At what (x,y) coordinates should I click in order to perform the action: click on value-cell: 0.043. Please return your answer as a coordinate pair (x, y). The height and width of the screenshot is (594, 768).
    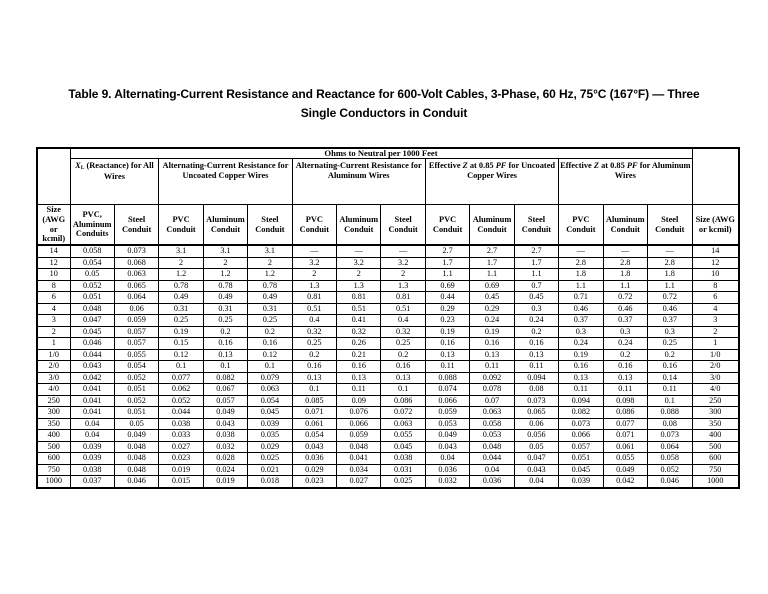
    Looking at the image, I should click on (447, 446).